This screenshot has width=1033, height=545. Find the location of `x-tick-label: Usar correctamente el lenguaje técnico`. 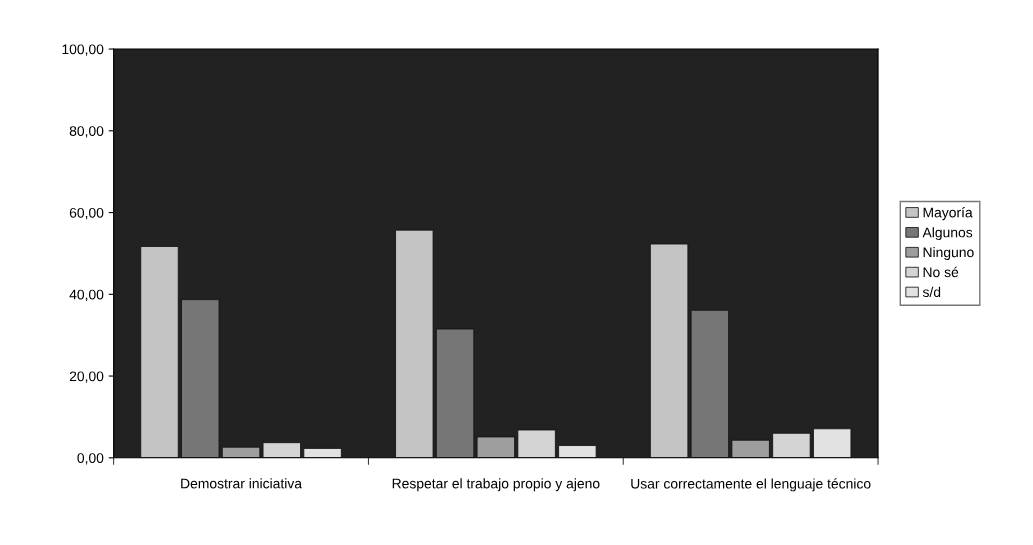

x-tick-label: Usar correctamente el lenguaje técnico is located at coordinates (751, 485).